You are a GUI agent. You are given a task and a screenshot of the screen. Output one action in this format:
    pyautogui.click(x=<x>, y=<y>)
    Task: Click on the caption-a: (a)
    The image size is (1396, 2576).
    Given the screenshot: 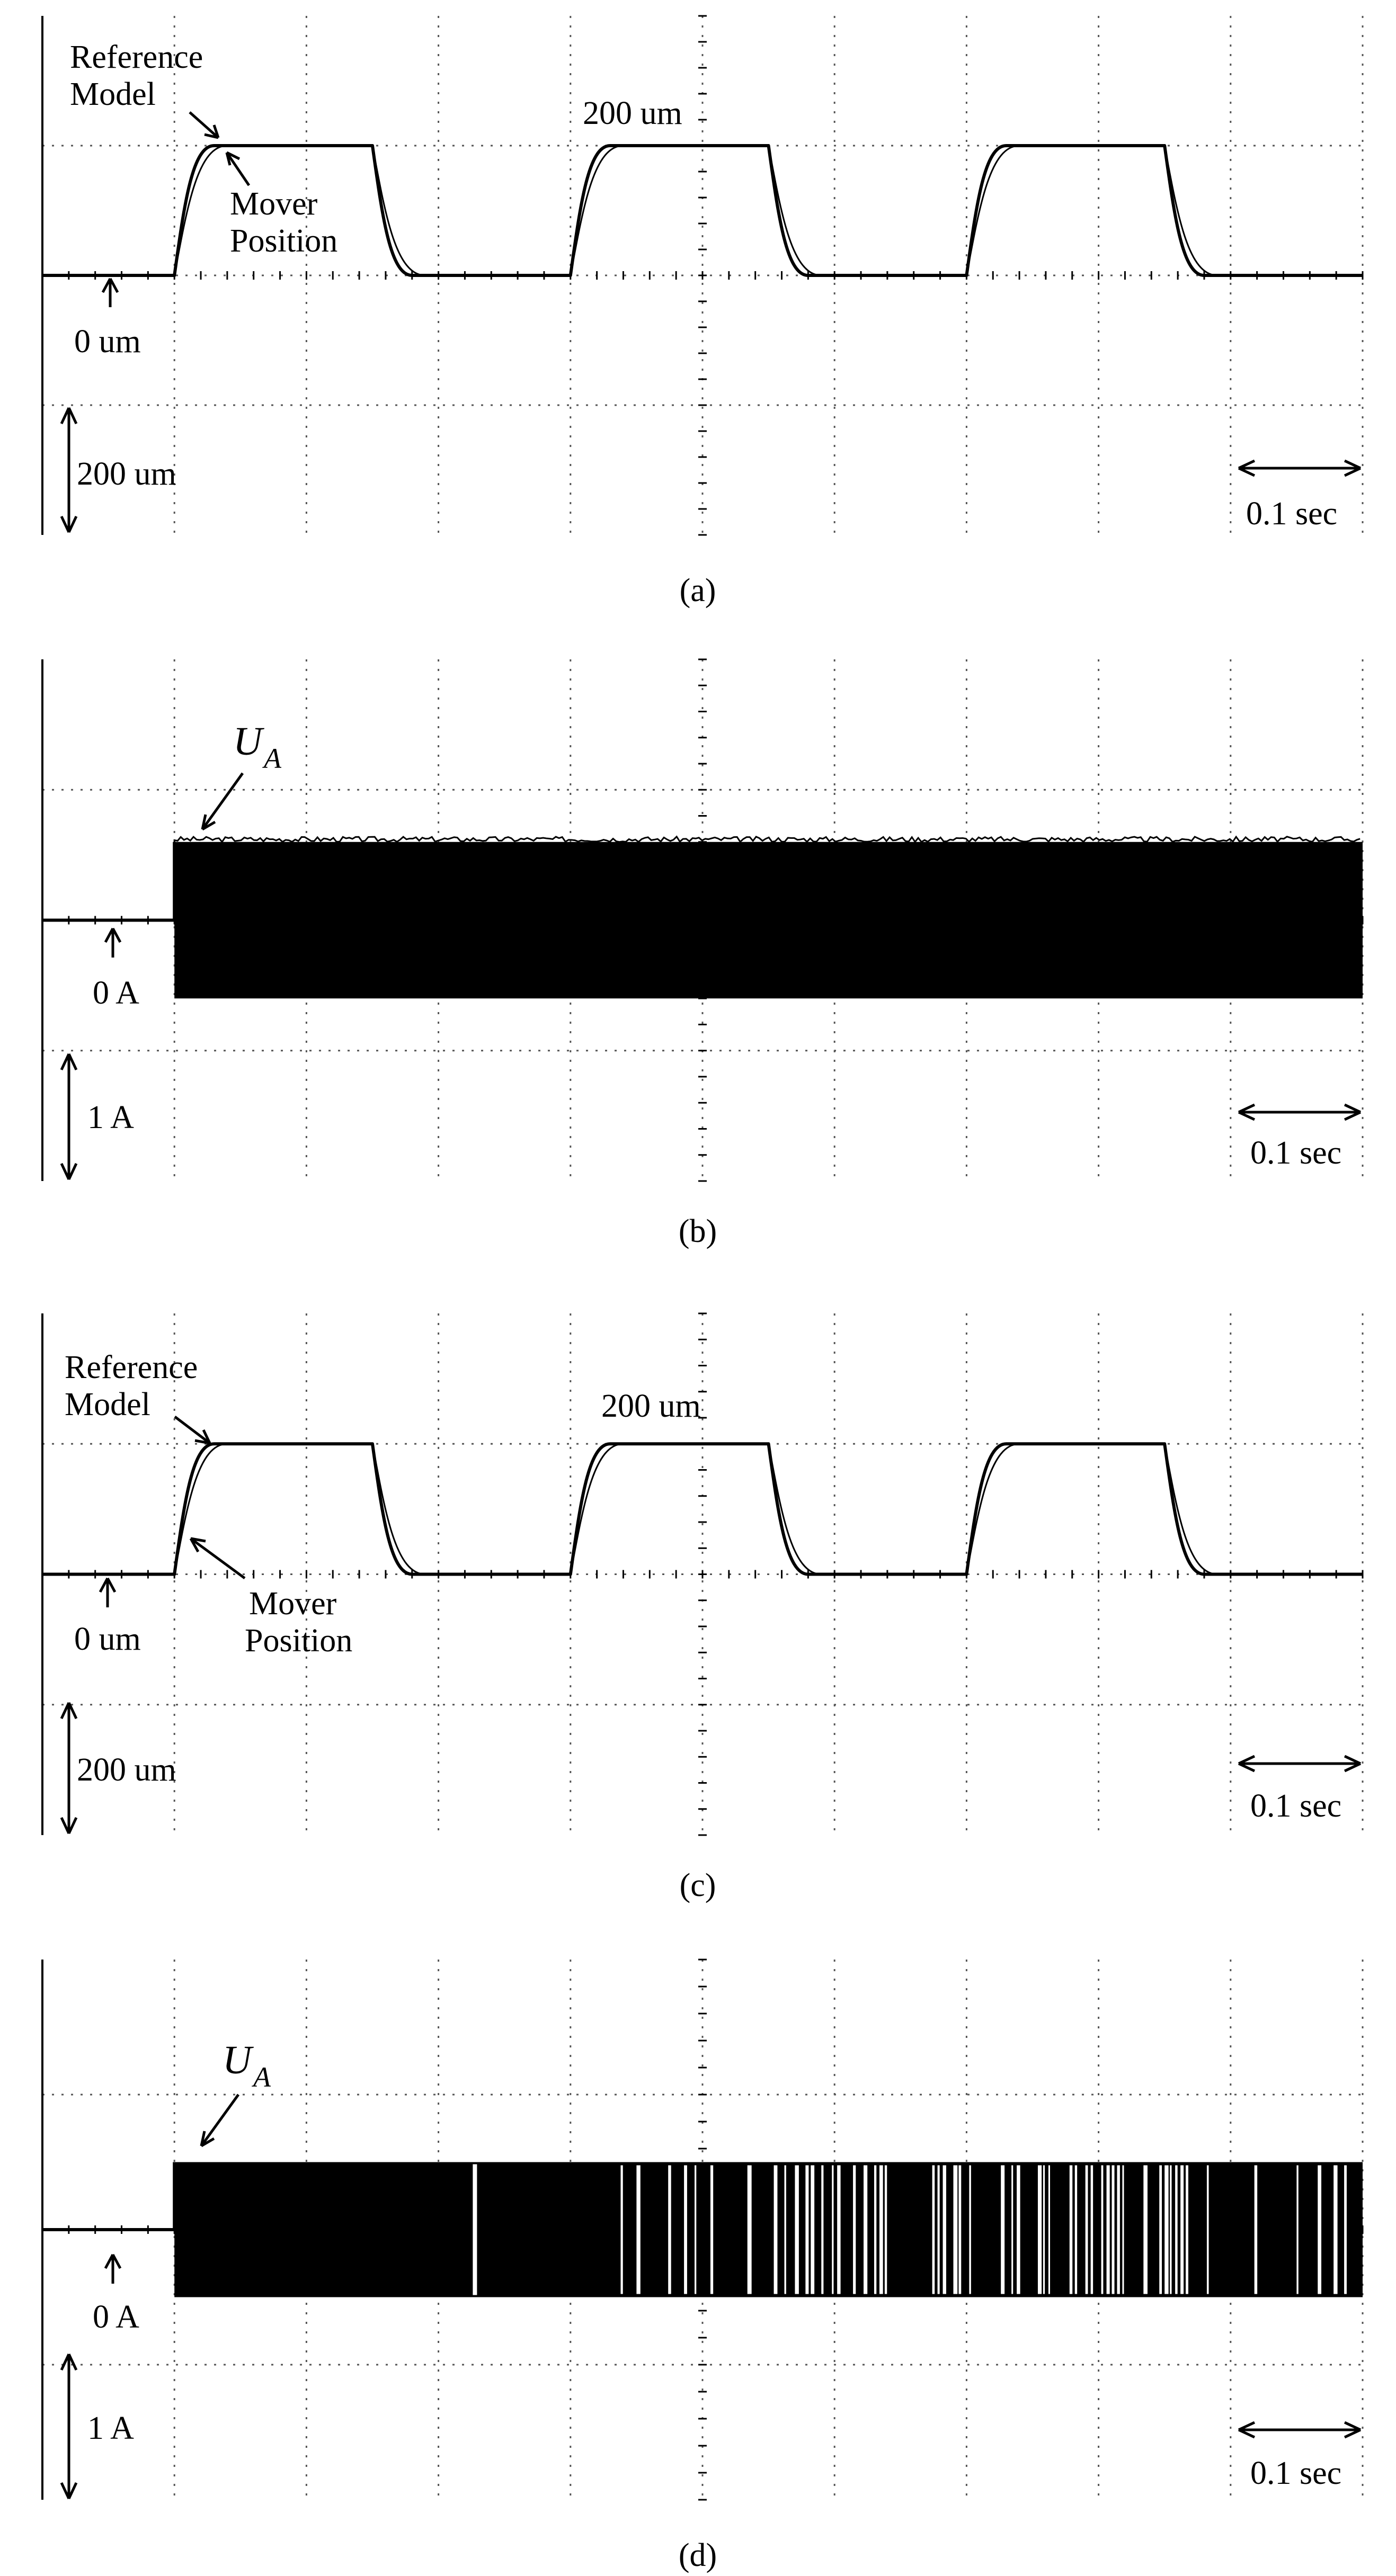 What is the action you would take?
    pyautogui.click(x=698, y=591)
    